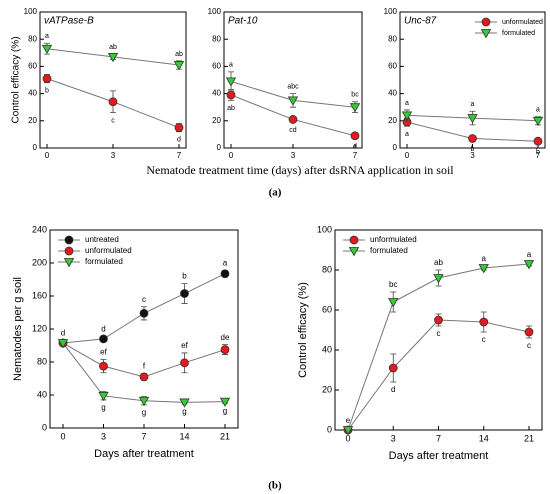  Describe the element at coordinates (216, 66) in the screenshot. I see `y-tick-label: 60` at that location.